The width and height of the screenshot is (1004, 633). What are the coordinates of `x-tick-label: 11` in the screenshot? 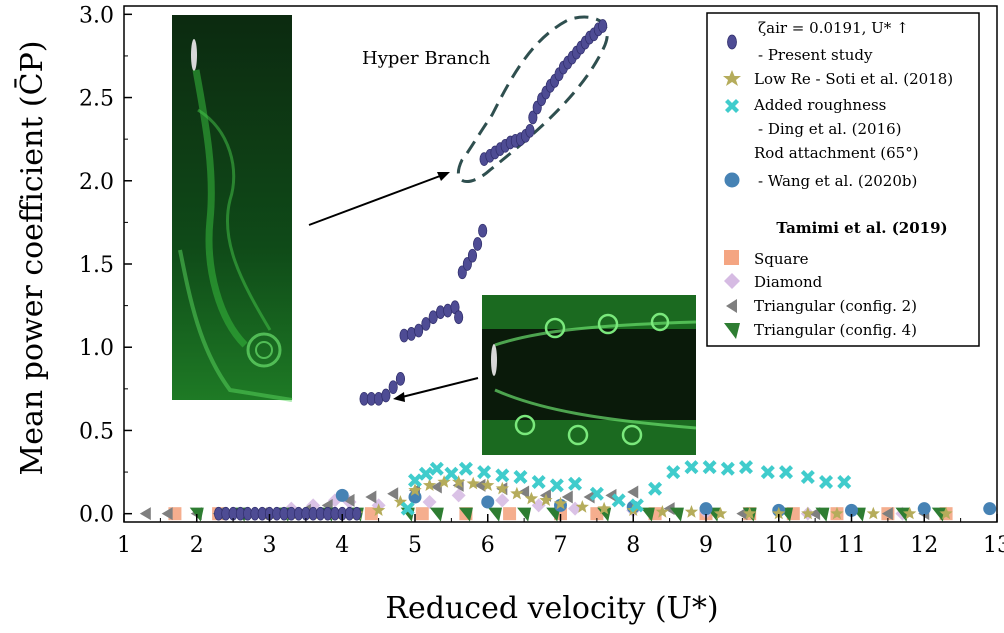 It's located at (852, 545).